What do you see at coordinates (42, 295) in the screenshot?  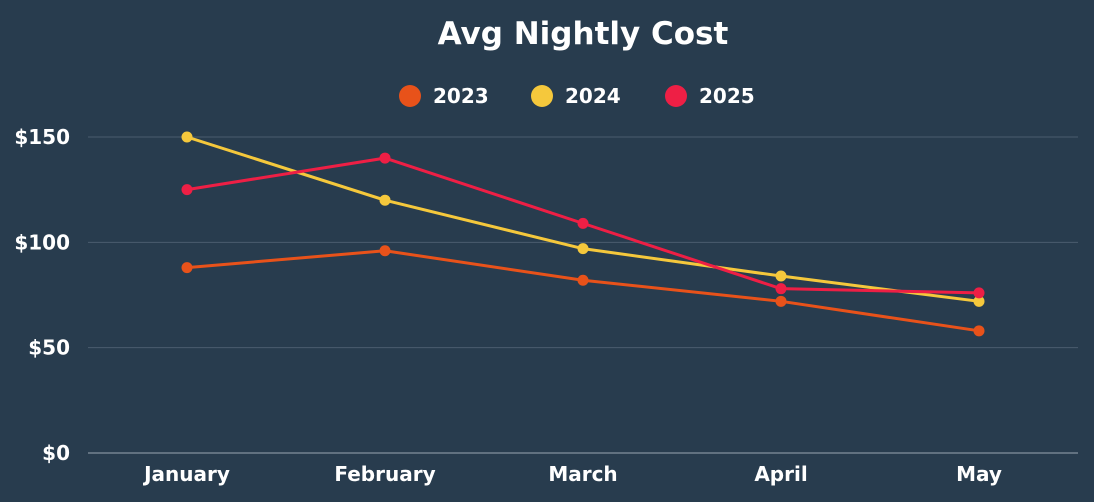 I see `y-axis-ticks: $0 $50 $100 $150` at bounding box center [42, 295].